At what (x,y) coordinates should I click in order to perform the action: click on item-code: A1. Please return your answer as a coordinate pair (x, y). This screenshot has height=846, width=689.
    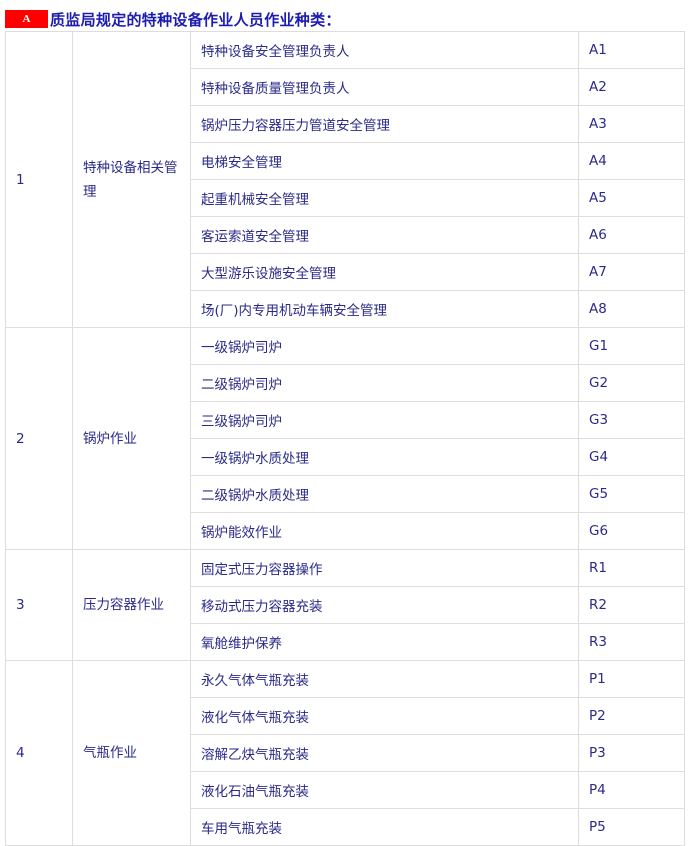
    Looking at the image, I should click on (631, 50).